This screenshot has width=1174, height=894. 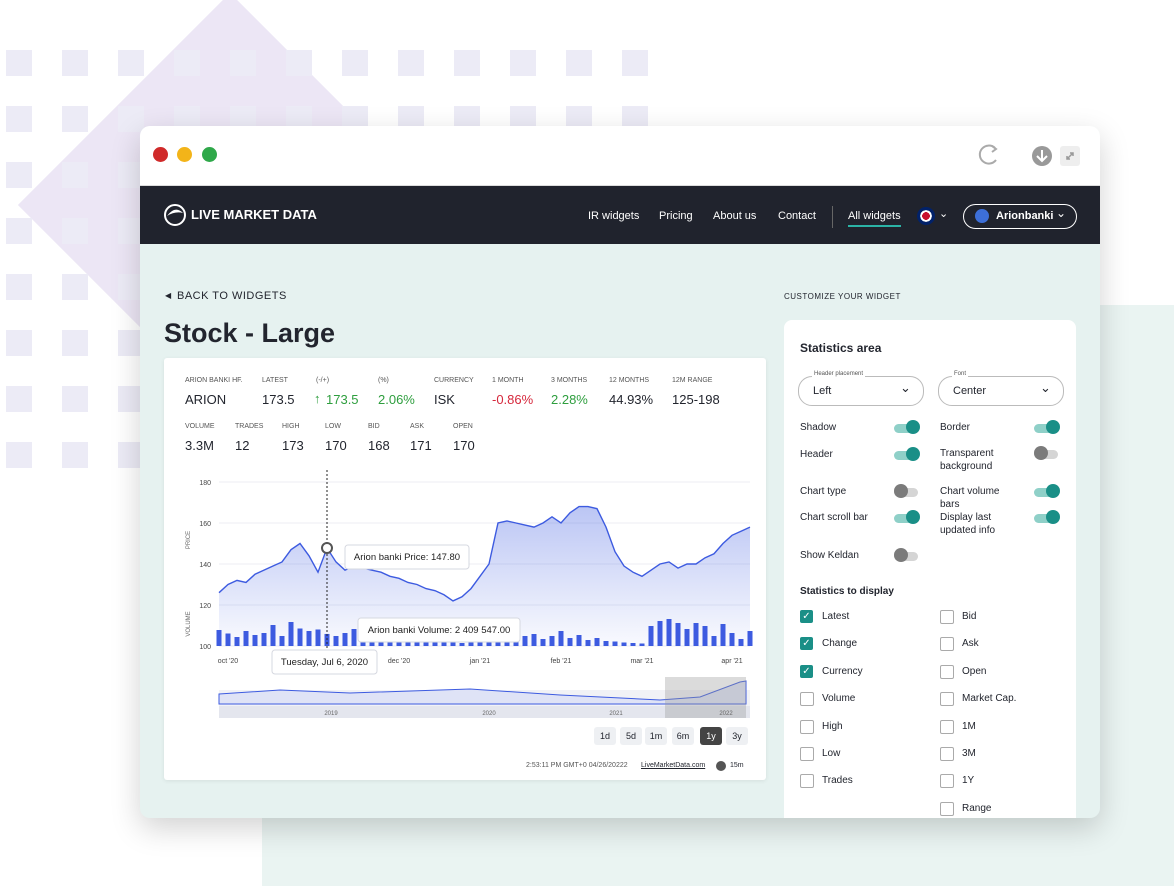 I want to click on lang-chevron: ⌄, so click(x=944, y=214).